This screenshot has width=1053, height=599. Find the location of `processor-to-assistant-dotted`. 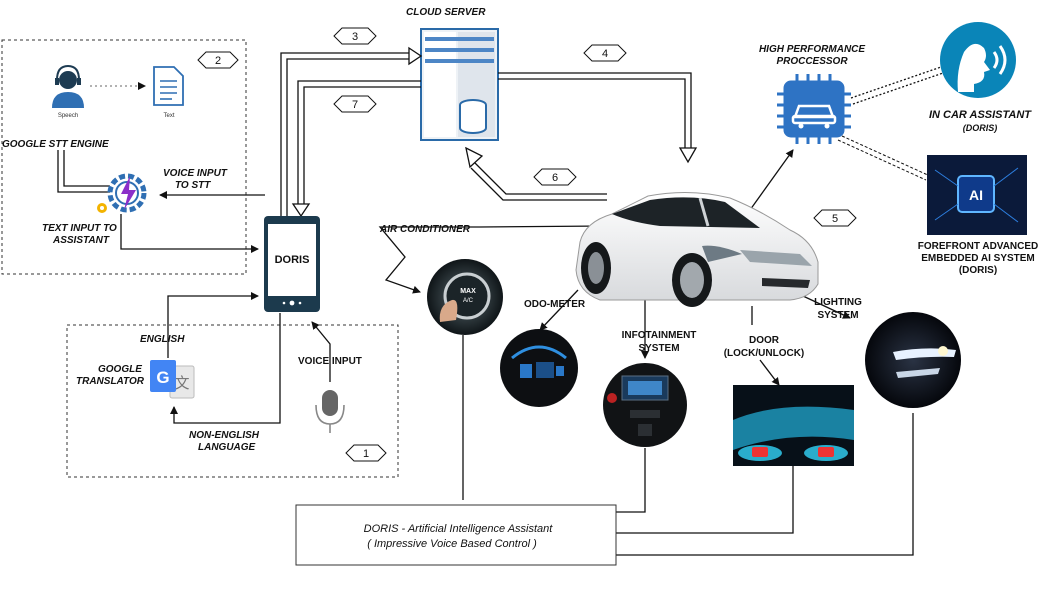

processor-to-assistant-dotted is located at coordinates (898, 85).